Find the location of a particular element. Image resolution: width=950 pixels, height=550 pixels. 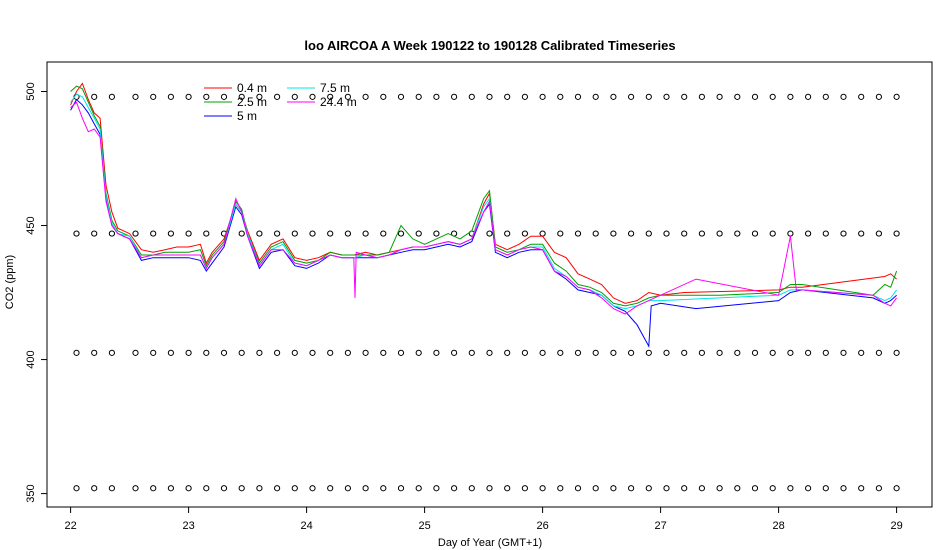

x-tick-label: 26 is located at coordinates (542, 526).